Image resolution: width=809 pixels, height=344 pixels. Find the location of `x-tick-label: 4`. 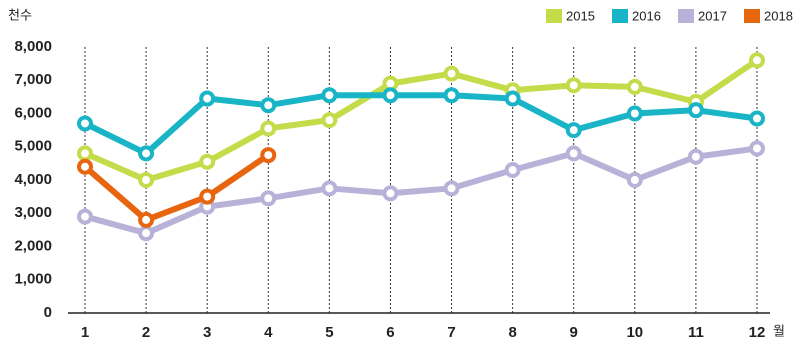

x-tick-label: 4 is located at coordinates (268, 332).